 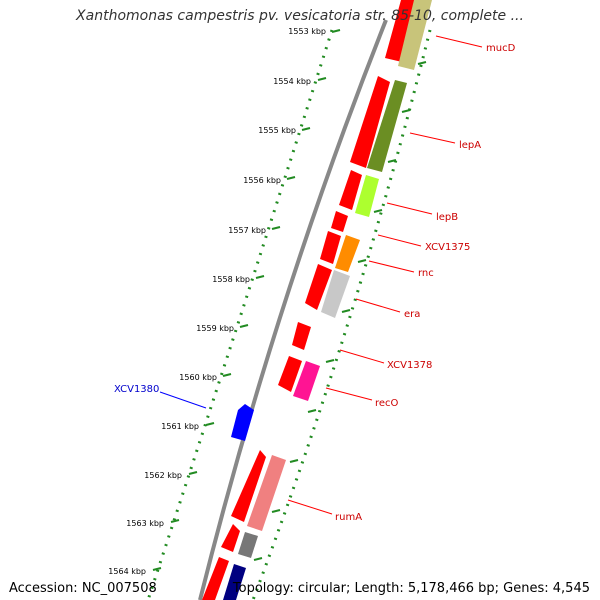 What do you see at coordinates (335, 294) in the screenshot?
I see `gene-era-cog` at bounding box center [335, 294].